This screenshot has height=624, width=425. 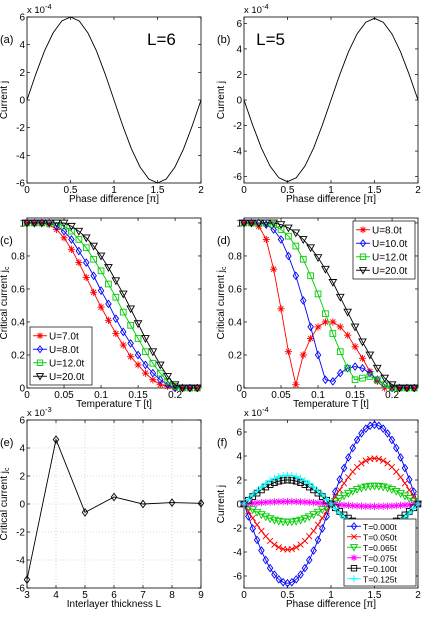 I want to click on axes-frame, so click(x=331, y=303).